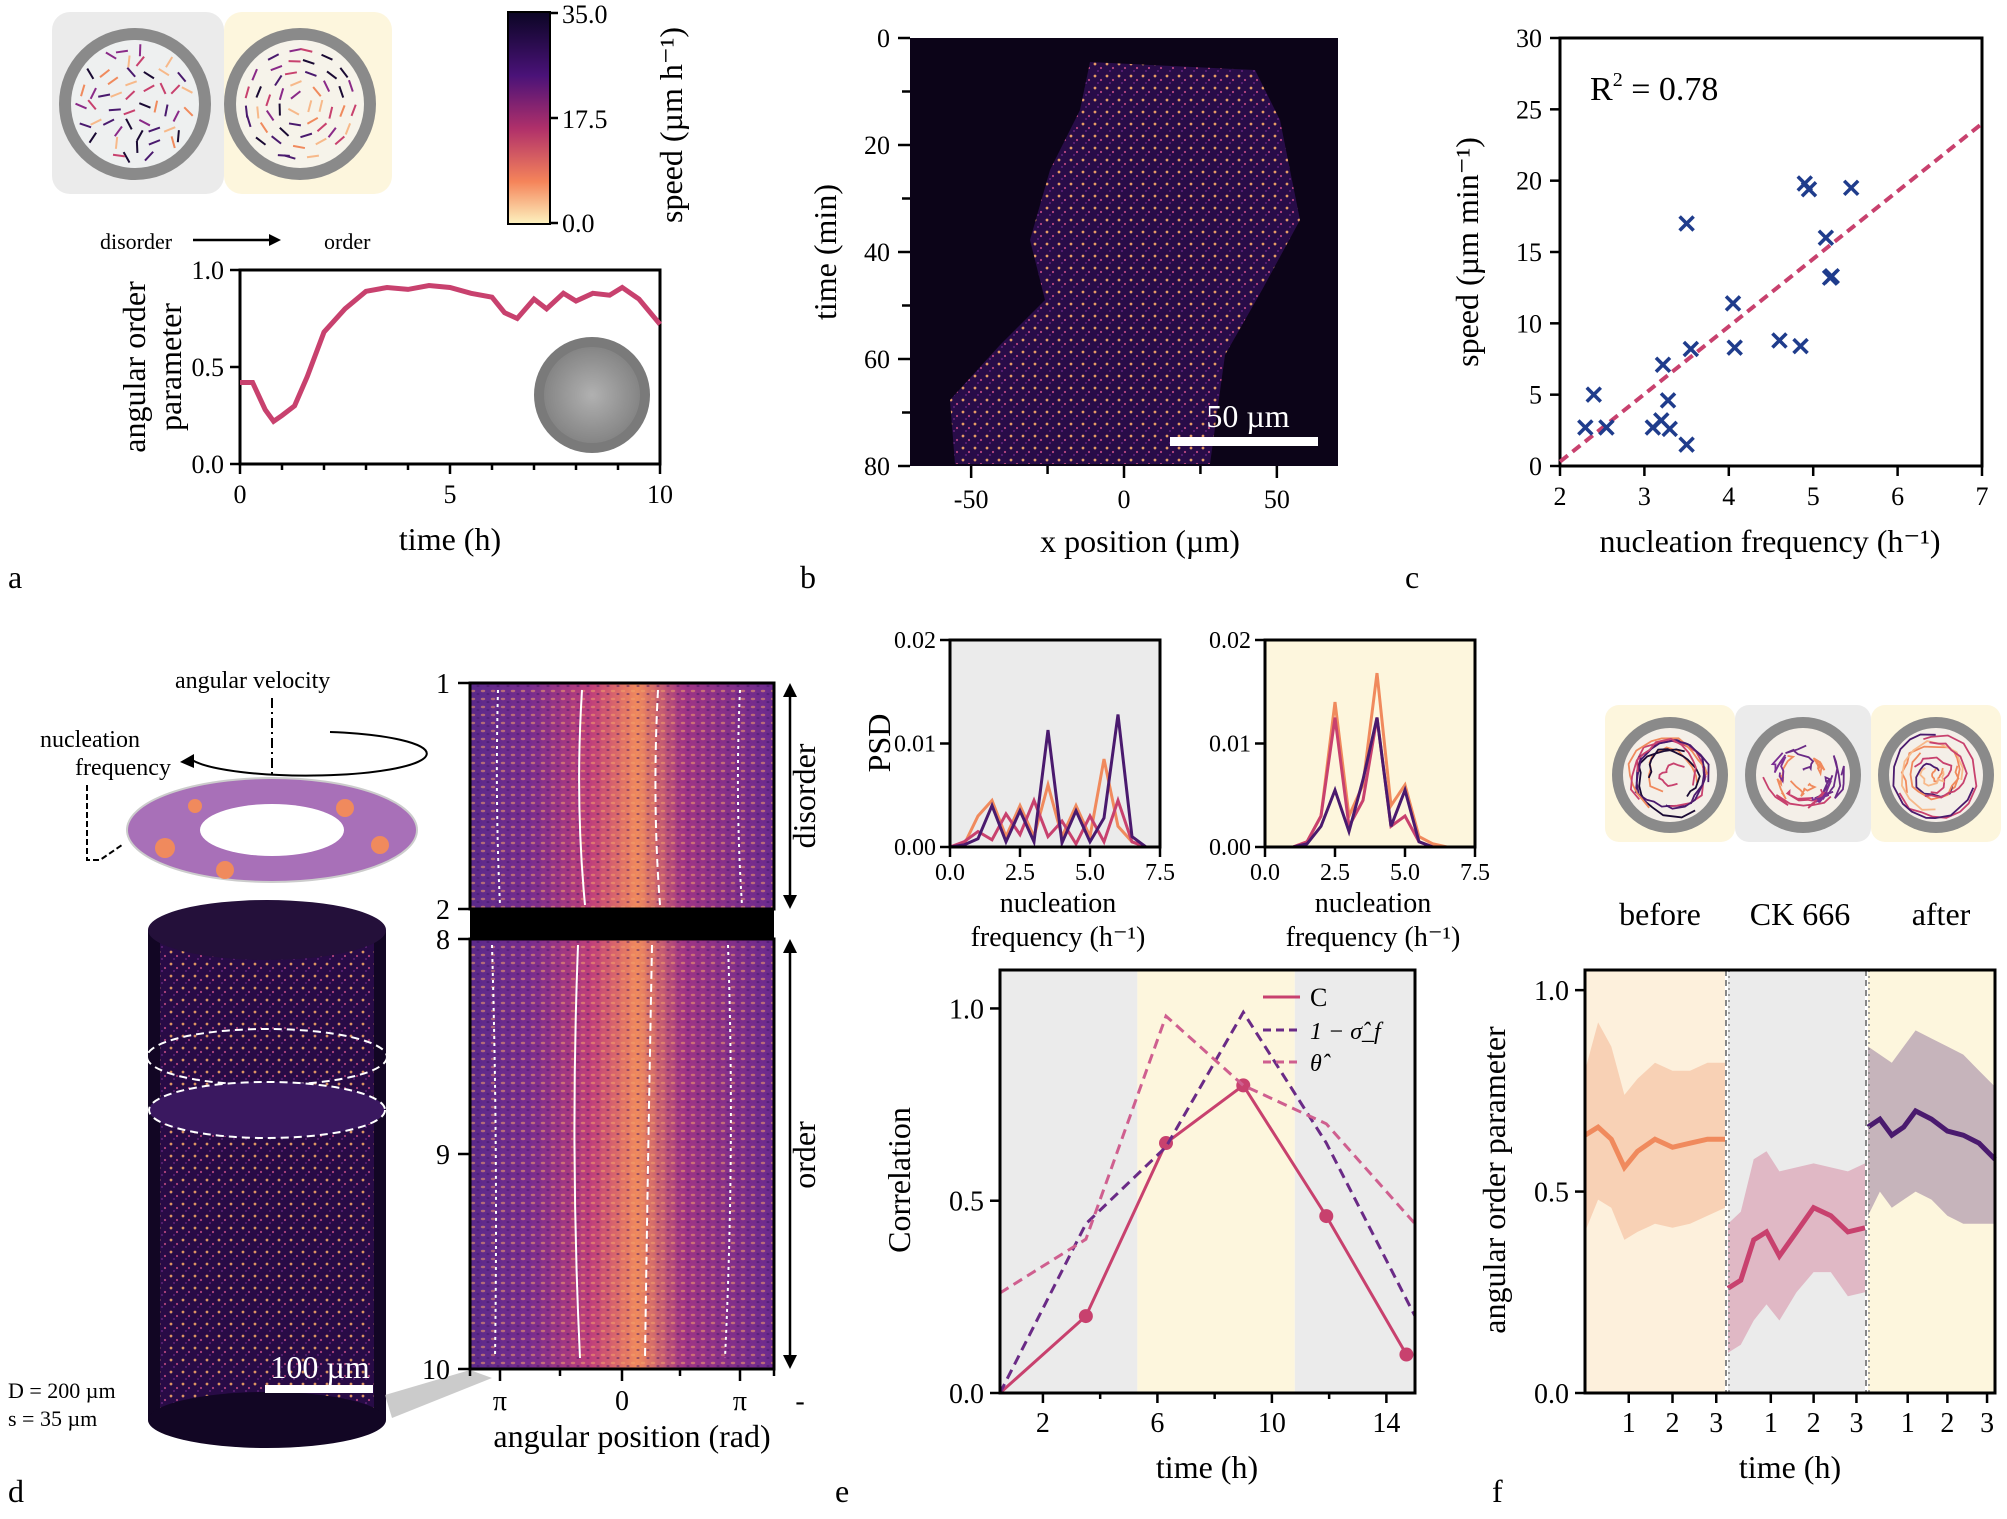 This screenshot has height=1519, width=2007. Describe the element at coordinates (1813, 496) in the screenshot. I see `tick-label: 5` at that location.